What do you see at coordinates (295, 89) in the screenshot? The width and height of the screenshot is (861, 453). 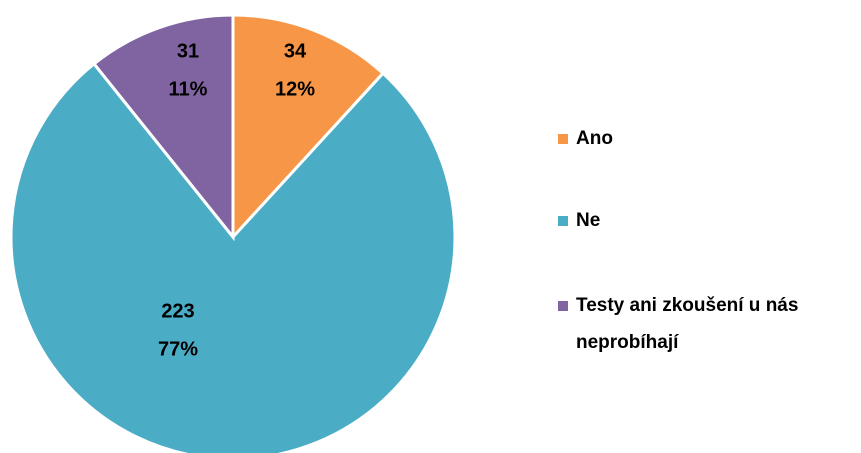 I see `data-label-percent: 12%` at bounding box center [295, 89].